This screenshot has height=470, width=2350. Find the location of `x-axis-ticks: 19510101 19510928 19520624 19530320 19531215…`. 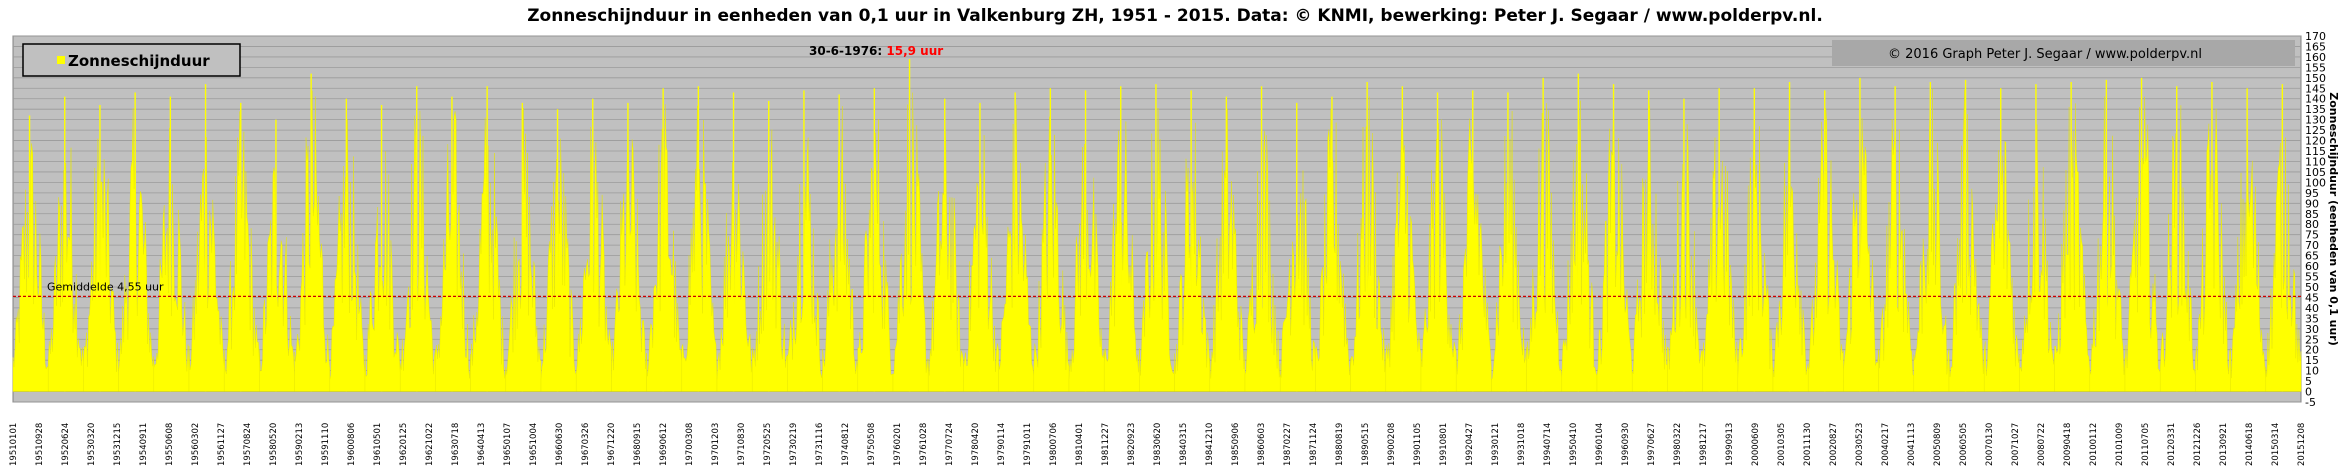

x-axis-ticks: 19510101 19510928 19520624 19530320 19531215… is located at coordinates (1158, 444).